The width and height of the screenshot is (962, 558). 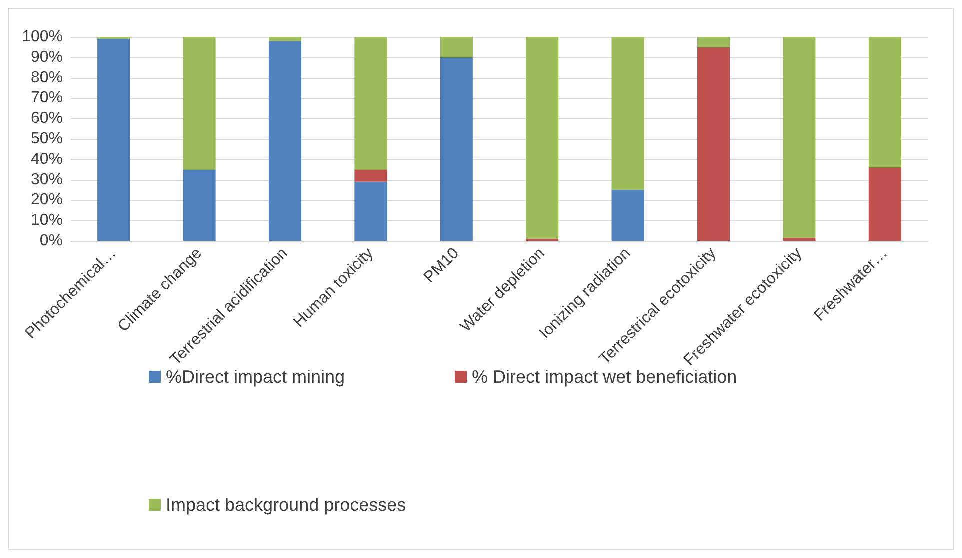 What do you see at coordinates (256, 377) in the screenshot?
I see `legend-label: %Direct impact mining` at bounding box center [256, 377].